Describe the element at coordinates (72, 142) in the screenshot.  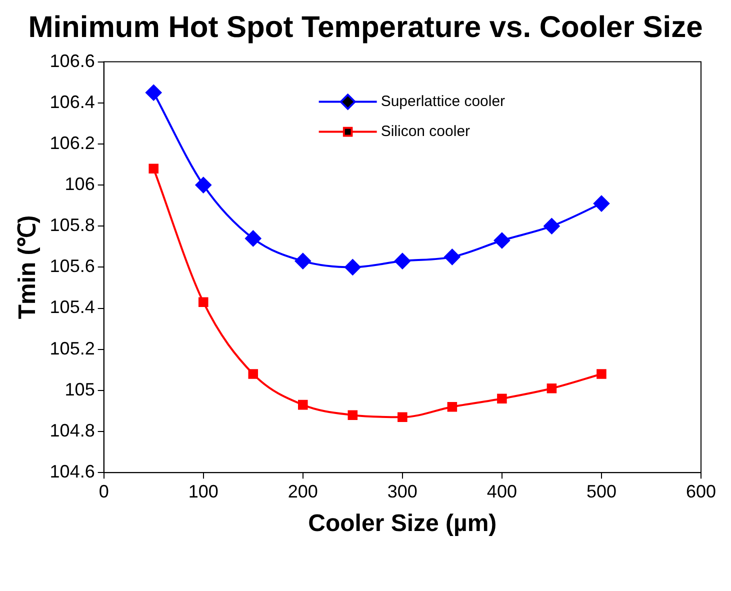
I see `y-tick-label: 106.2` at that location.